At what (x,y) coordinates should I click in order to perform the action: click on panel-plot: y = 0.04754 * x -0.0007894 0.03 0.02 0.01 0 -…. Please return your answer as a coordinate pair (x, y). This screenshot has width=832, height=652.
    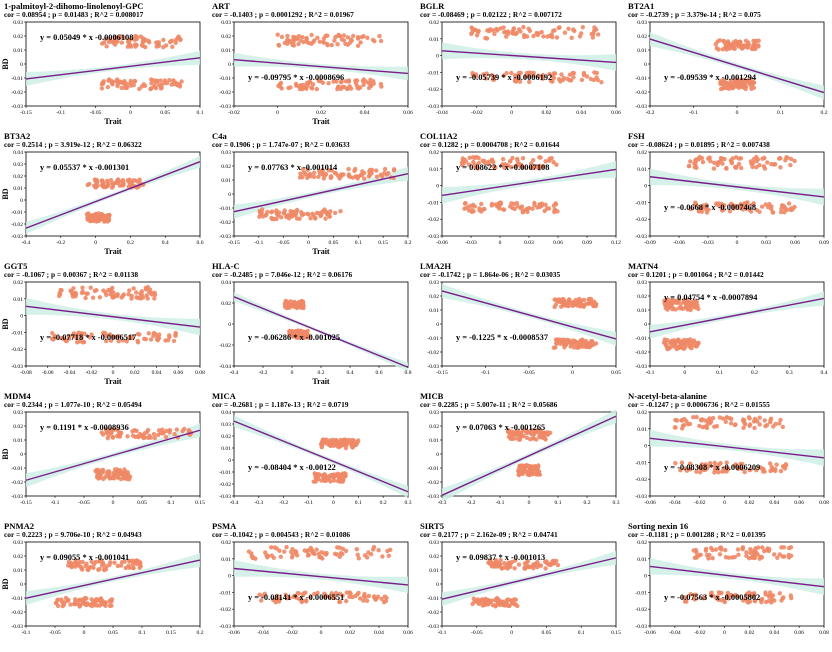
    Looking at the image, I should click on (731, 328).